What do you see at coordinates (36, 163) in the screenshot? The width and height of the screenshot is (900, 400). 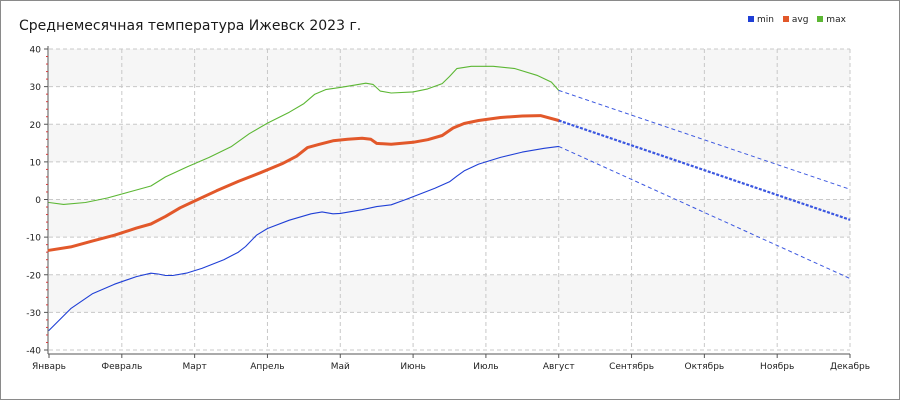 I see `y-tick-label: 10` at bounding box center [36, 163].